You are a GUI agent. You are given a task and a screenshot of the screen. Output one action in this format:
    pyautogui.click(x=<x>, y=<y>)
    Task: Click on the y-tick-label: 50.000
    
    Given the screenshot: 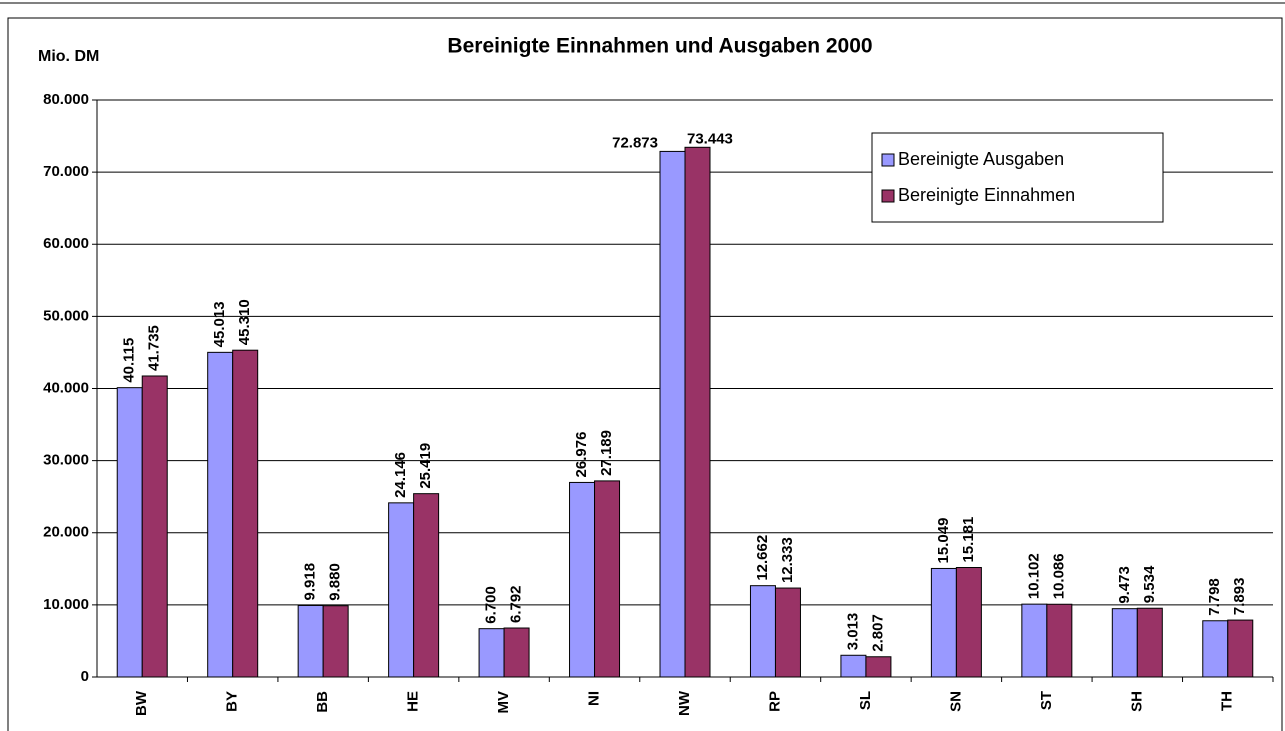 What is the action you would take?
    pyautogui.click(x=66, y=315)
    